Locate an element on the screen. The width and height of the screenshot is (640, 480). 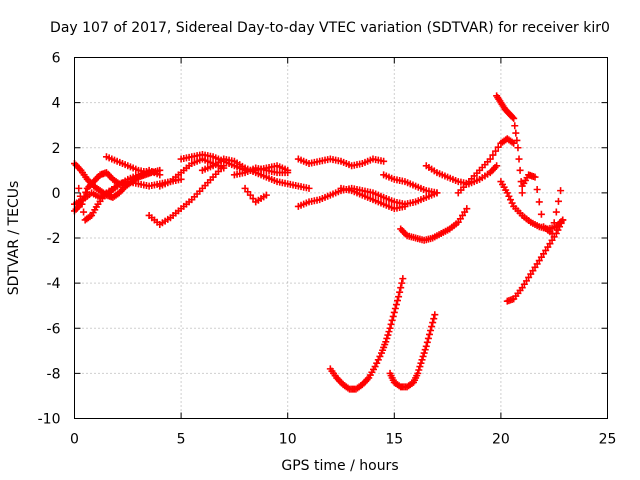
x-tick-label: 20 is located at coordinates (501, 440).